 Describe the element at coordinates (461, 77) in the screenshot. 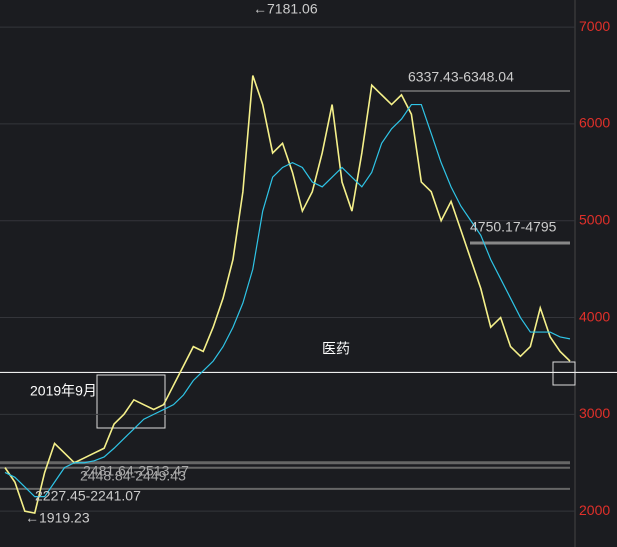

I see `annotation: 6337.43-6348.04` at that location.